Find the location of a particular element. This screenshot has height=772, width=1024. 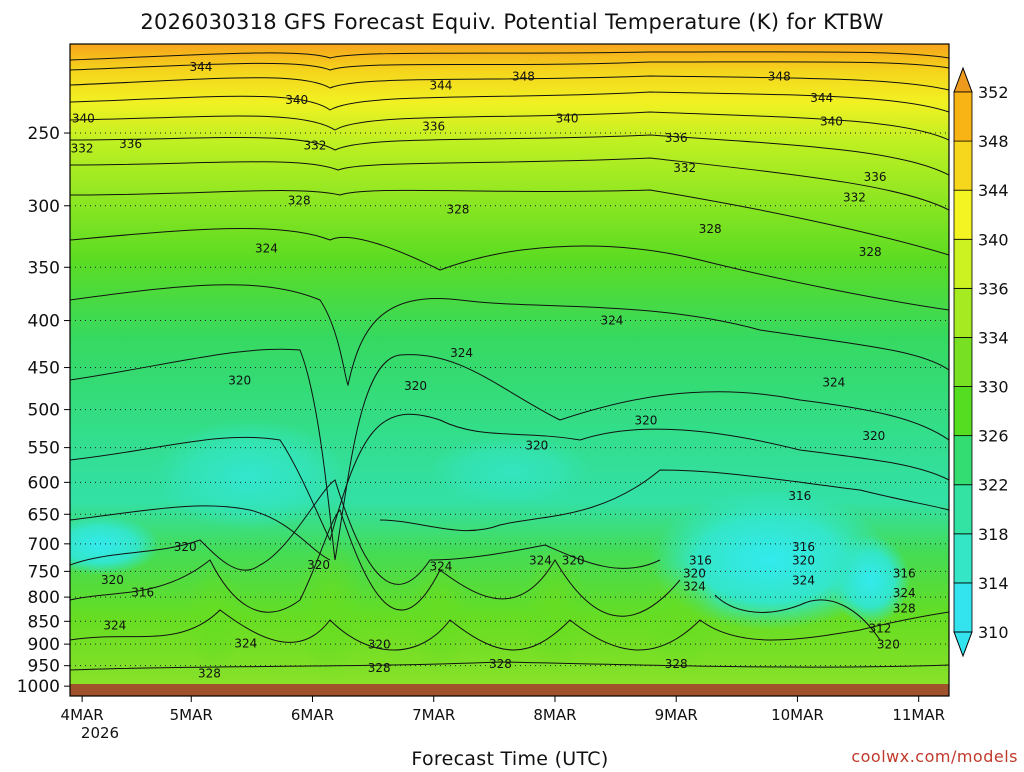

colorbar-label: 310 is located at coordinates (993, 632).